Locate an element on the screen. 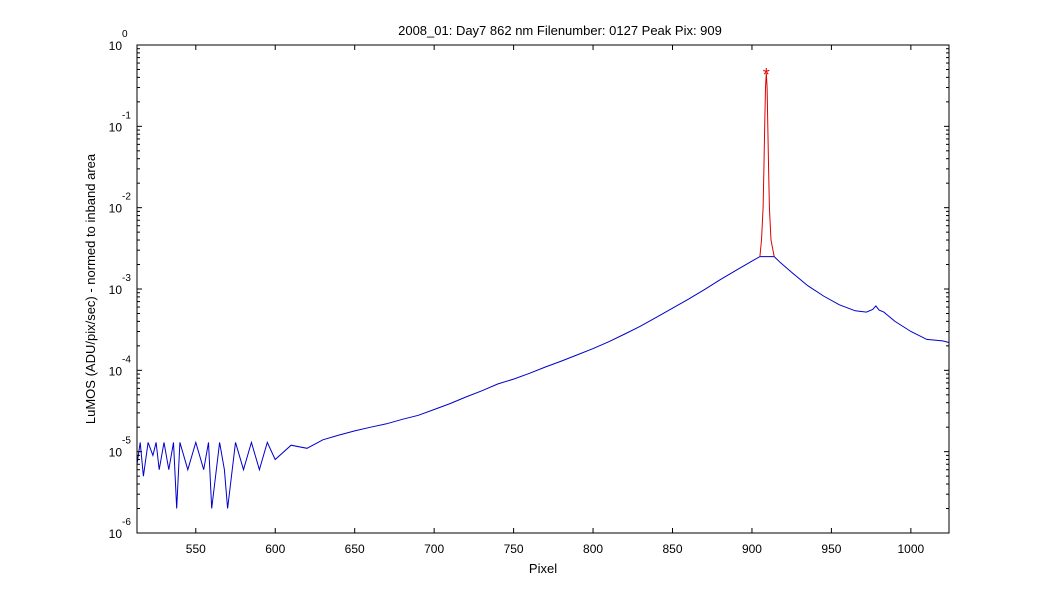 The width and height of the screenshot is (1050, 600). x-tick-label: 750 is located at coordinates (514, 549).